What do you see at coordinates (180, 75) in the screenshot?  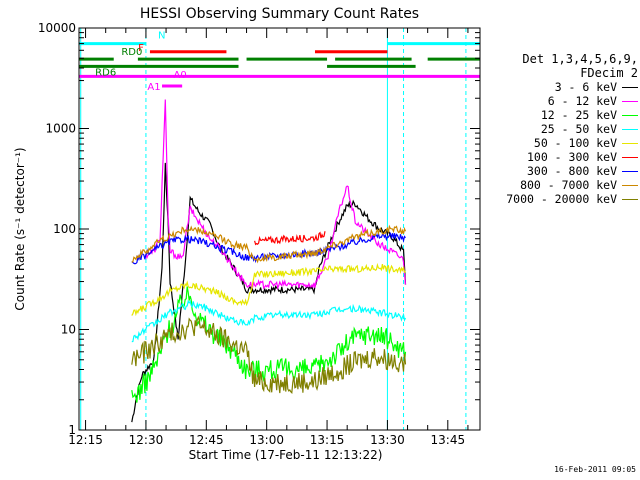 I see `flag-label-5: A0` at bounding box center [180, 75].